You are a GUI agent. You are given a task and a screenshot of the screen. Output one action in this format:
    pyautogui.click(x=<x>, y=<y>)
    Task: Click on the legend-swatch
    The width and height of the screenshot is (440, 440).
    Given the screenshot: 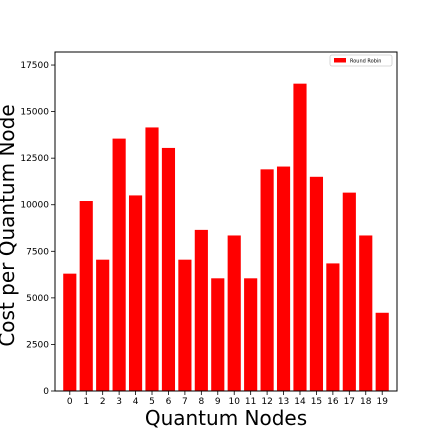 What is the action you would take?
    pyautogui.click(x=340, y=60)
    